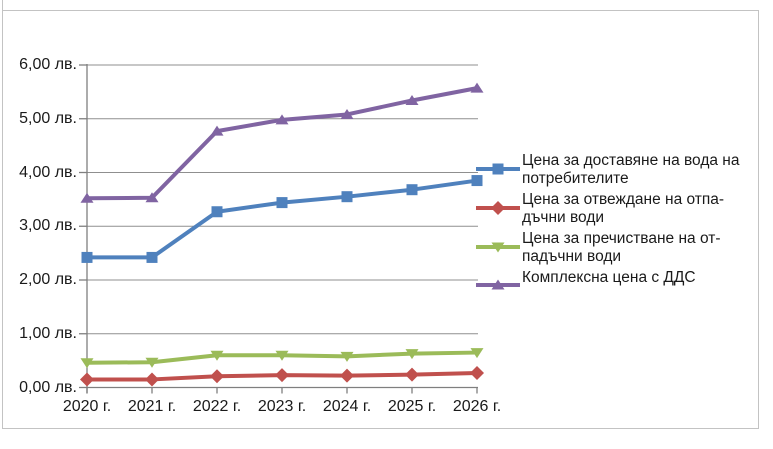 The width and height of the screenshot is (773, 449). Describe the element at coordinates (621, 238) in the screenshot. I see `legend-label-line: Цена за пречистване на от-` at that location.